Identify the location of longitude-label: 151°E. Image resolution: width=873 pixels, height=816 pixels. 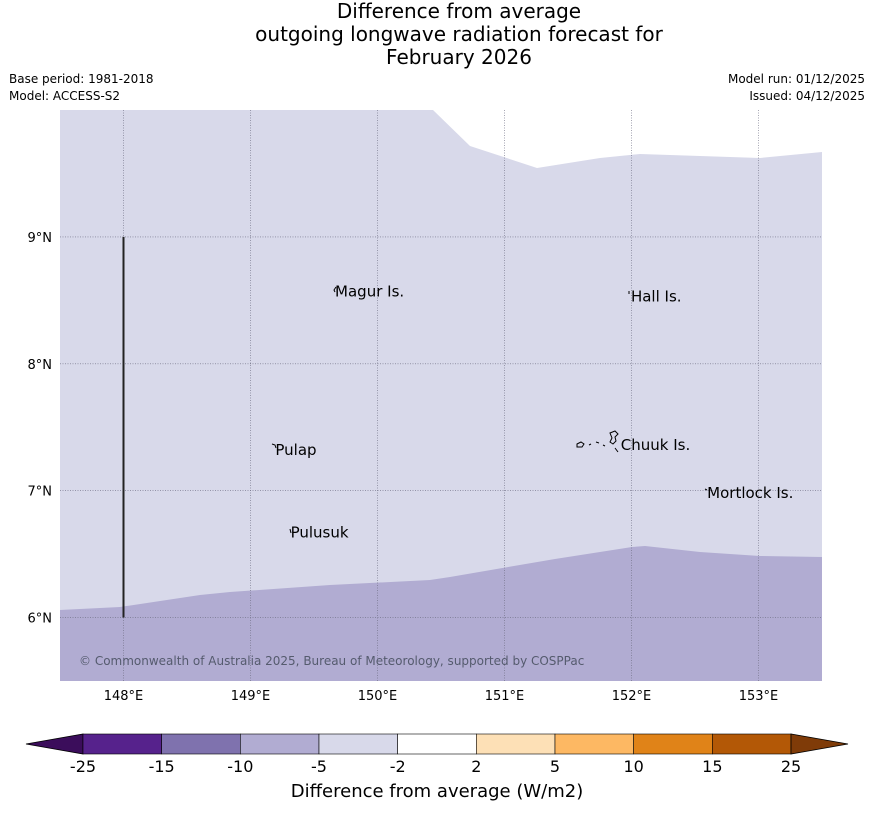
(505, 696).